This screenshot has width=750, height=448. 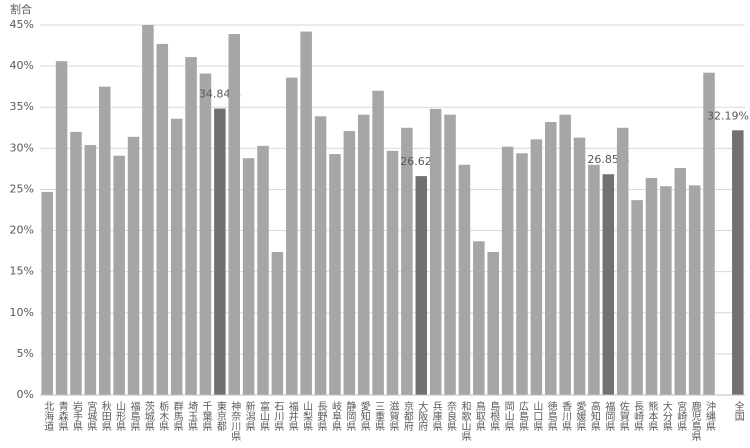 What do you see at coordinates (278, 416) in the screenshot?
I see `x-tick-label: 石川県` at bounding box center [278, 416].